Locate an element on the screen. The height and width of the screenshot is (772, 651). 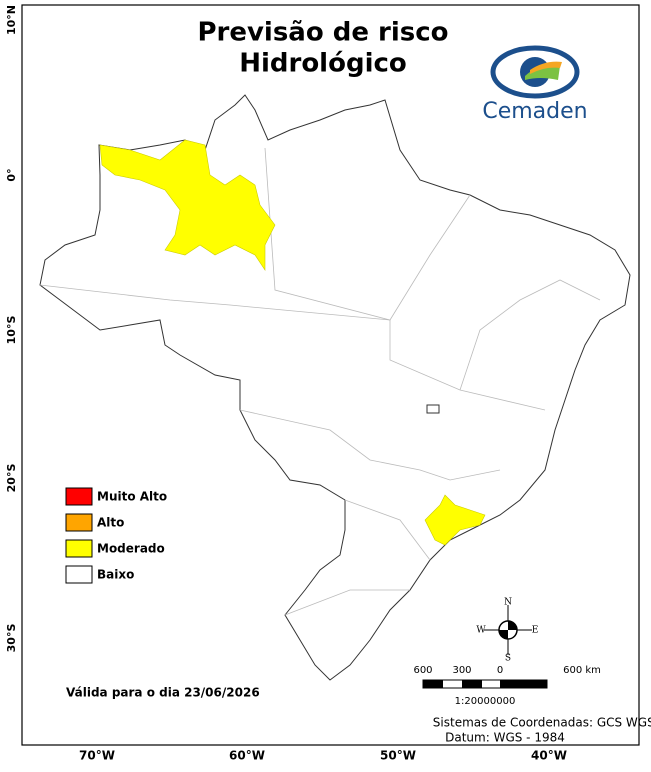
legend-label: Alto is located at coordinates (110, 523).